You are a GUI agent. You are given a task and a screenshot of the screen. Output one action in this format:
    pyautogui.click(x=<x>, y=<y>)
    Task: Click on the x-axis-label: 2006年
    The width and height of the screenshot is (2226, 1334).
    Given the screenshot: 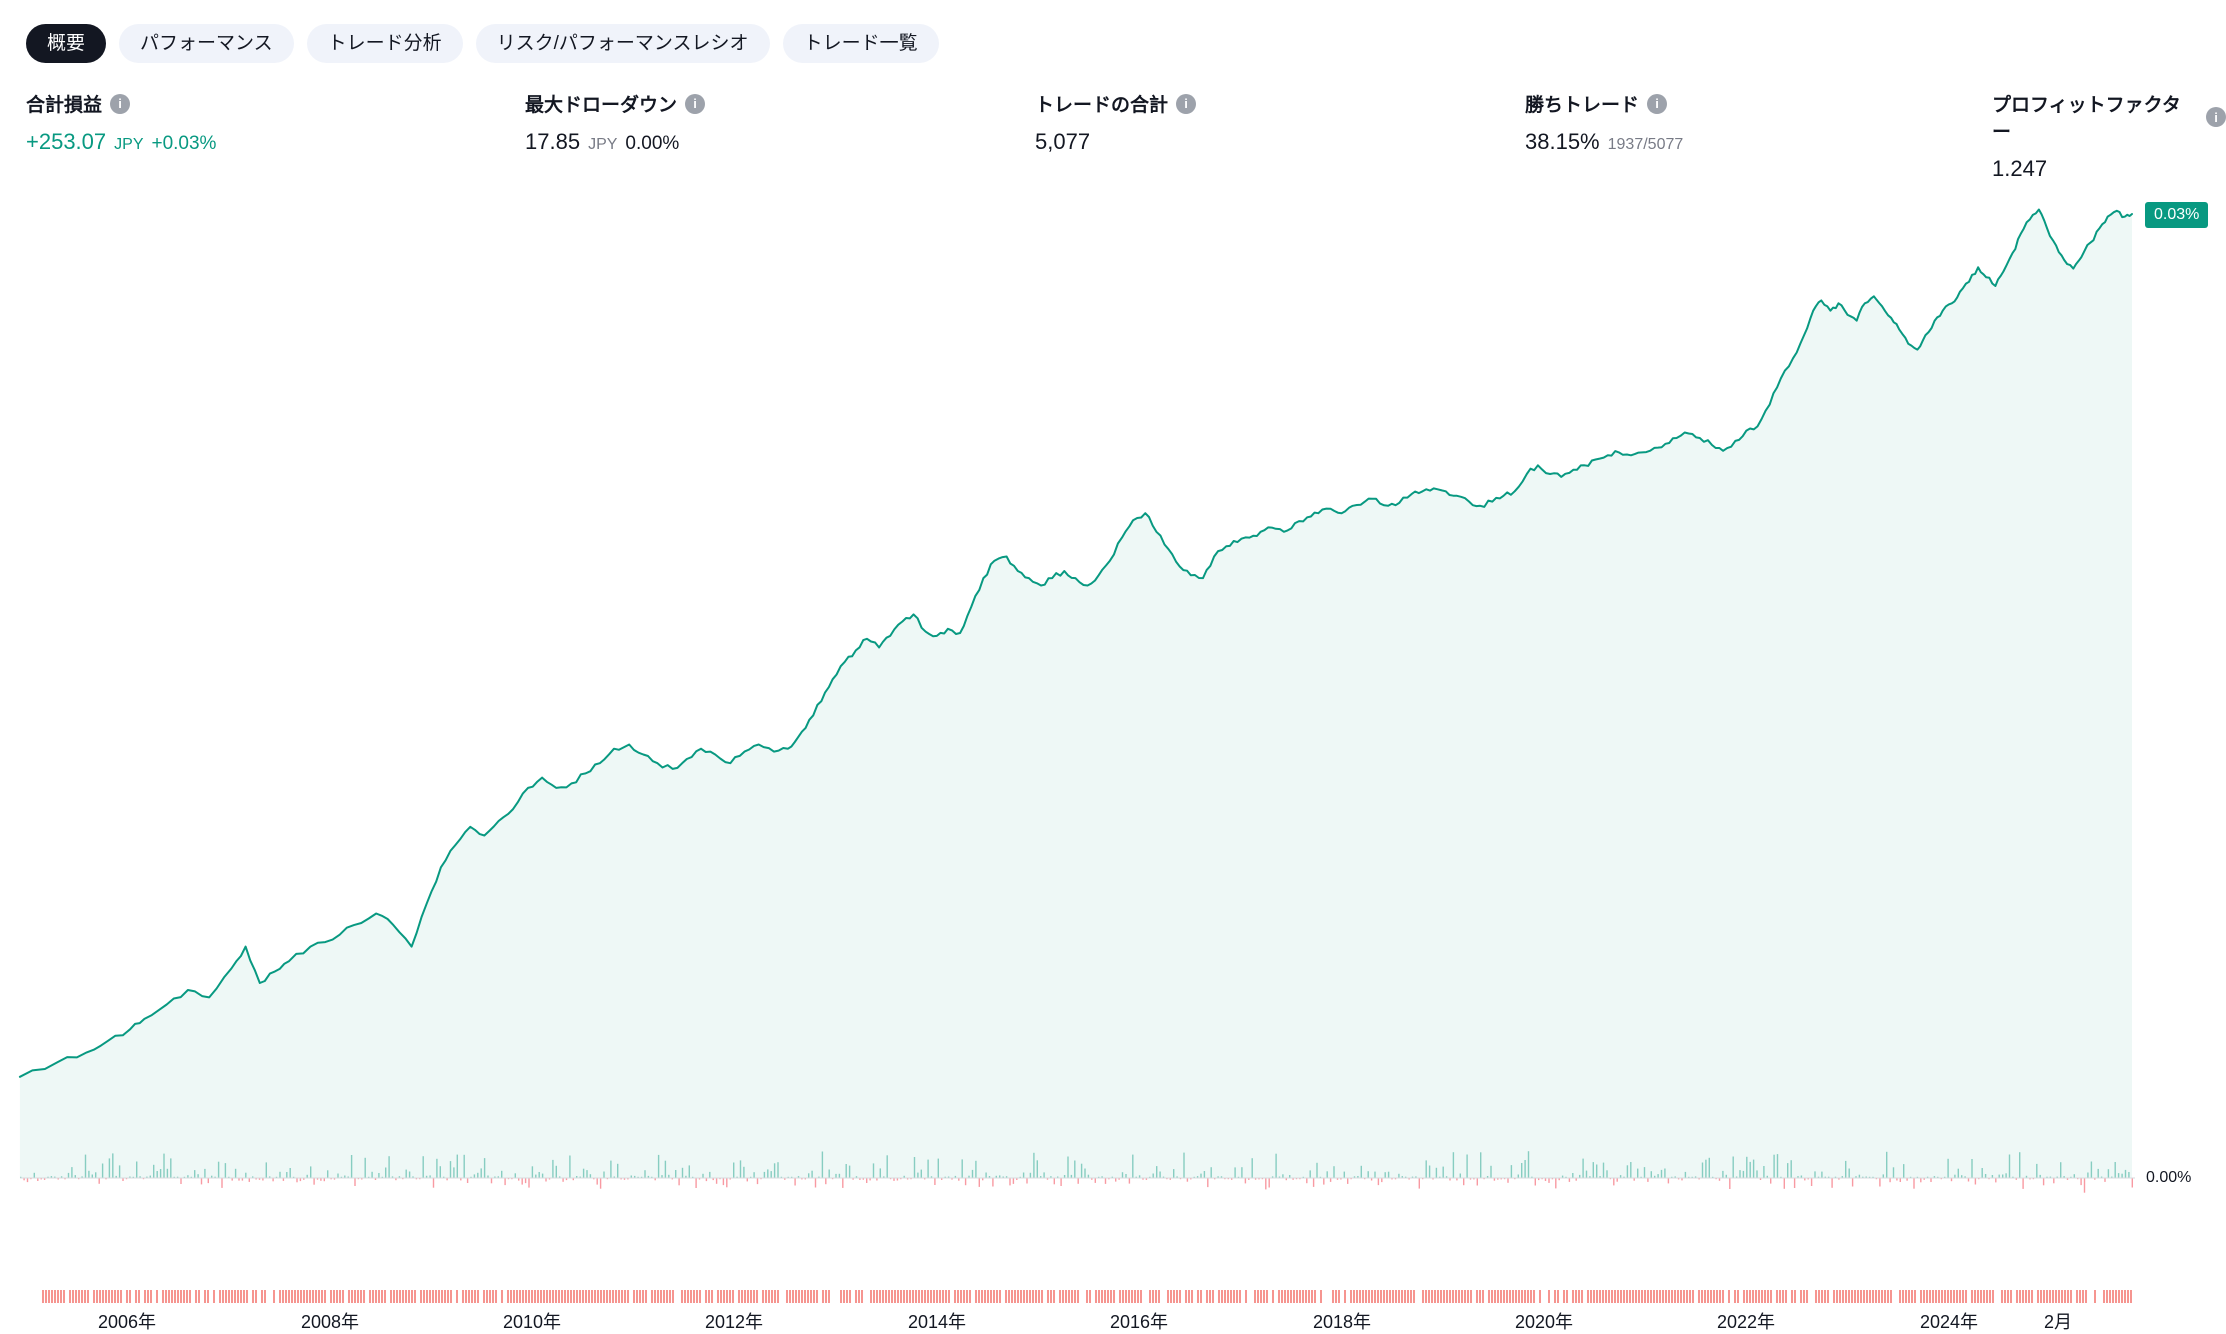 What is the action you would take?
    pyautogui.click(x=127, y=1322)
    